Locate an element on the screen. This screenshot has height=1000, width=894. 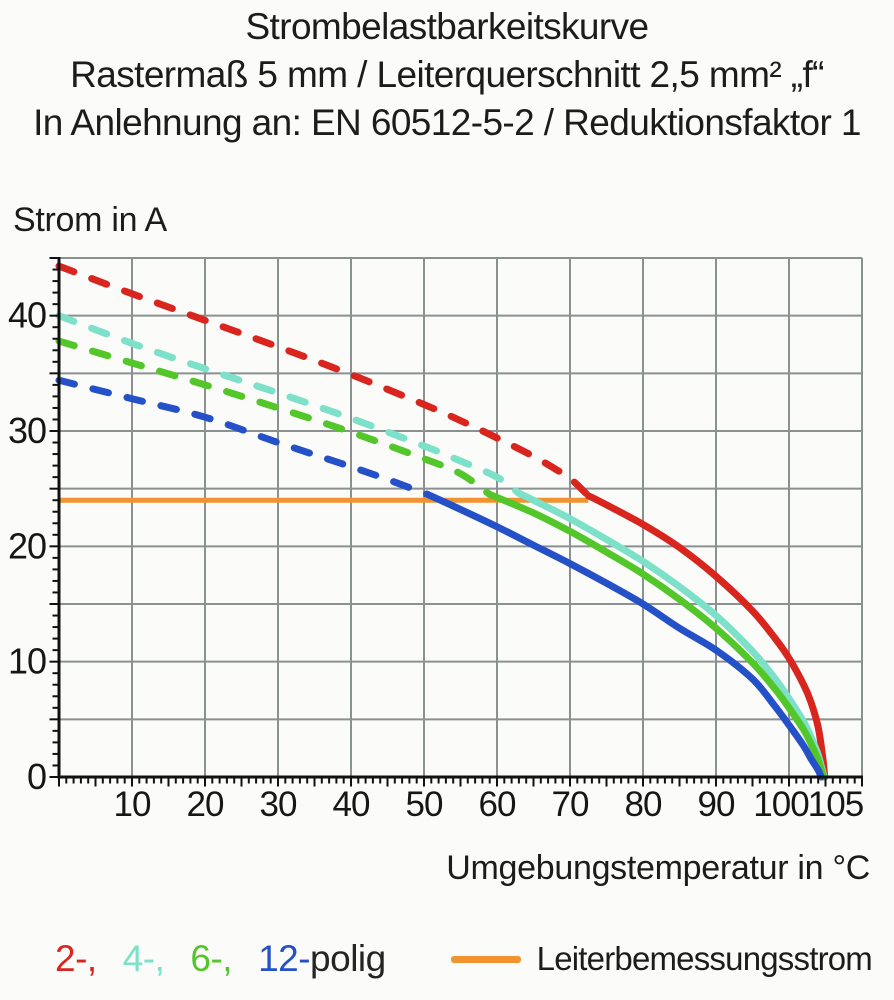
legend-polig-suffix: polig is located at coordinates (348, 958).